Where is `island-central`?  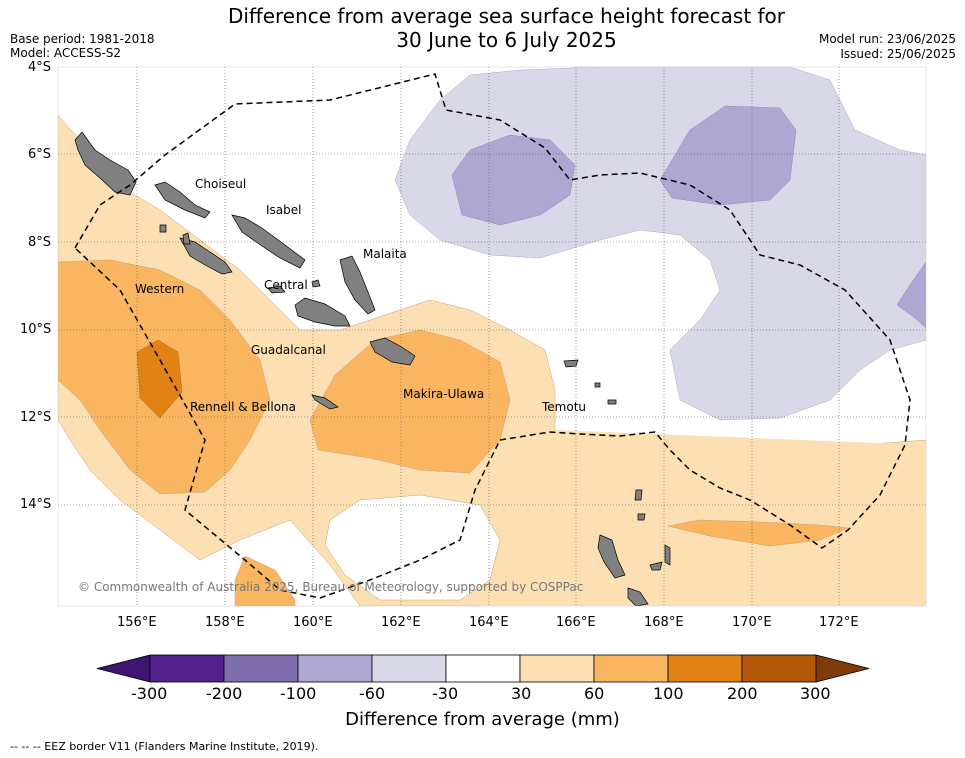
island-central is located at coordinates (276, 289).